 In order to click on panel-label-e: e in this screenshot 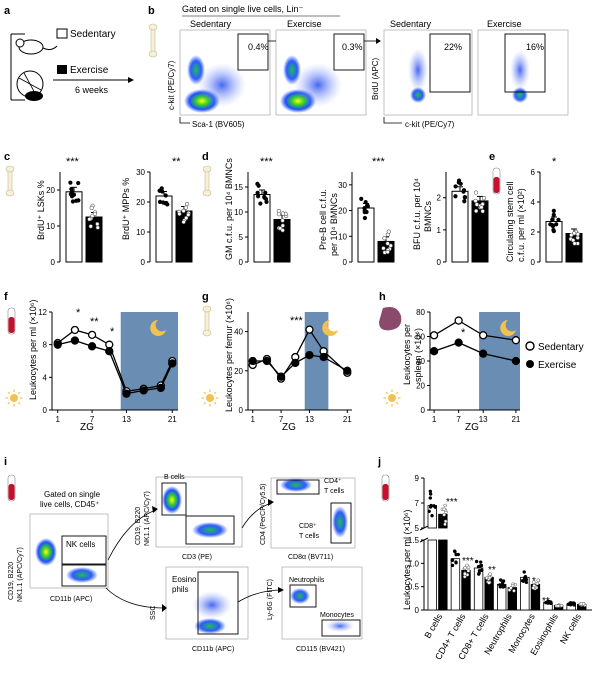, I will do `click(492, 157)`.